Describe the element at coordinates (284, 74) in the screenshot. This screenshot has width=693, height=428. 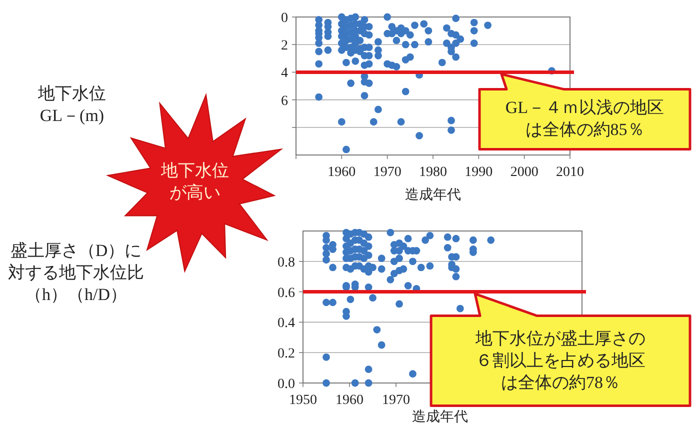
I see `y-tick-label: 4` at that location.